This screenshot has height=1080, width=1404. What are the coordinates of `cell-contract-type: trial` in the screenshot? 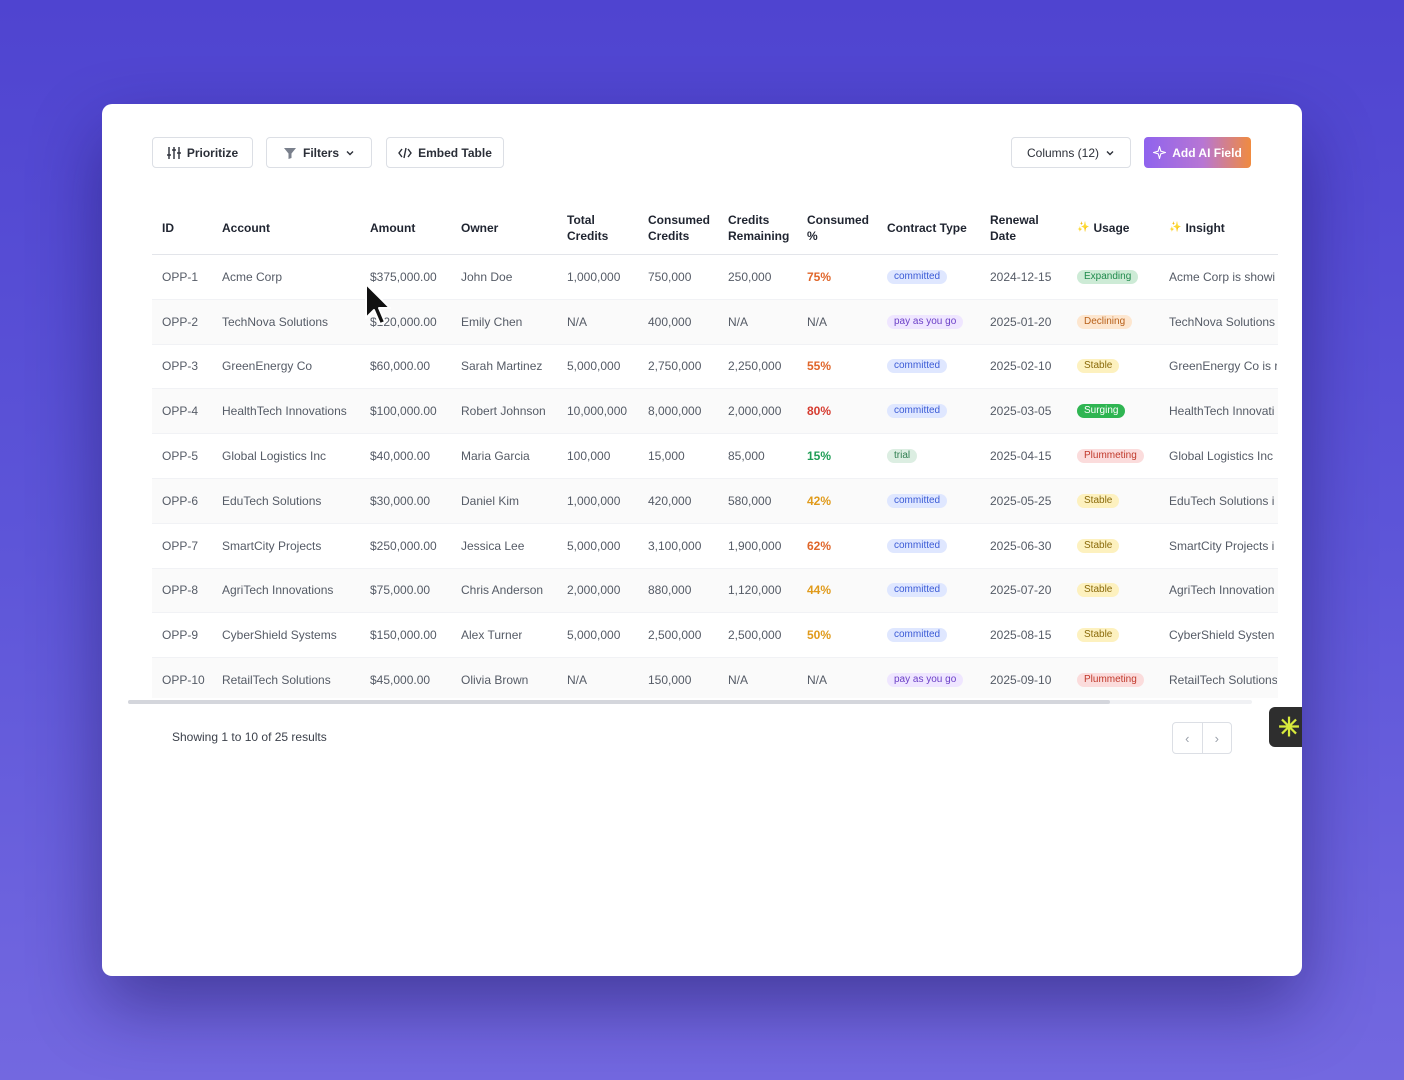 It's located at (902, 456).